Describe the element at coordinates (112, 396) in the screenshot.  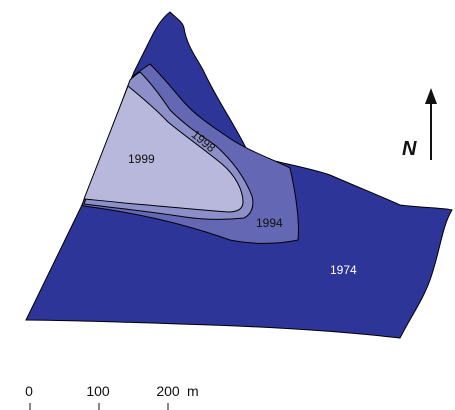
I see `scale-bar: 0 100 200 m` at that location.